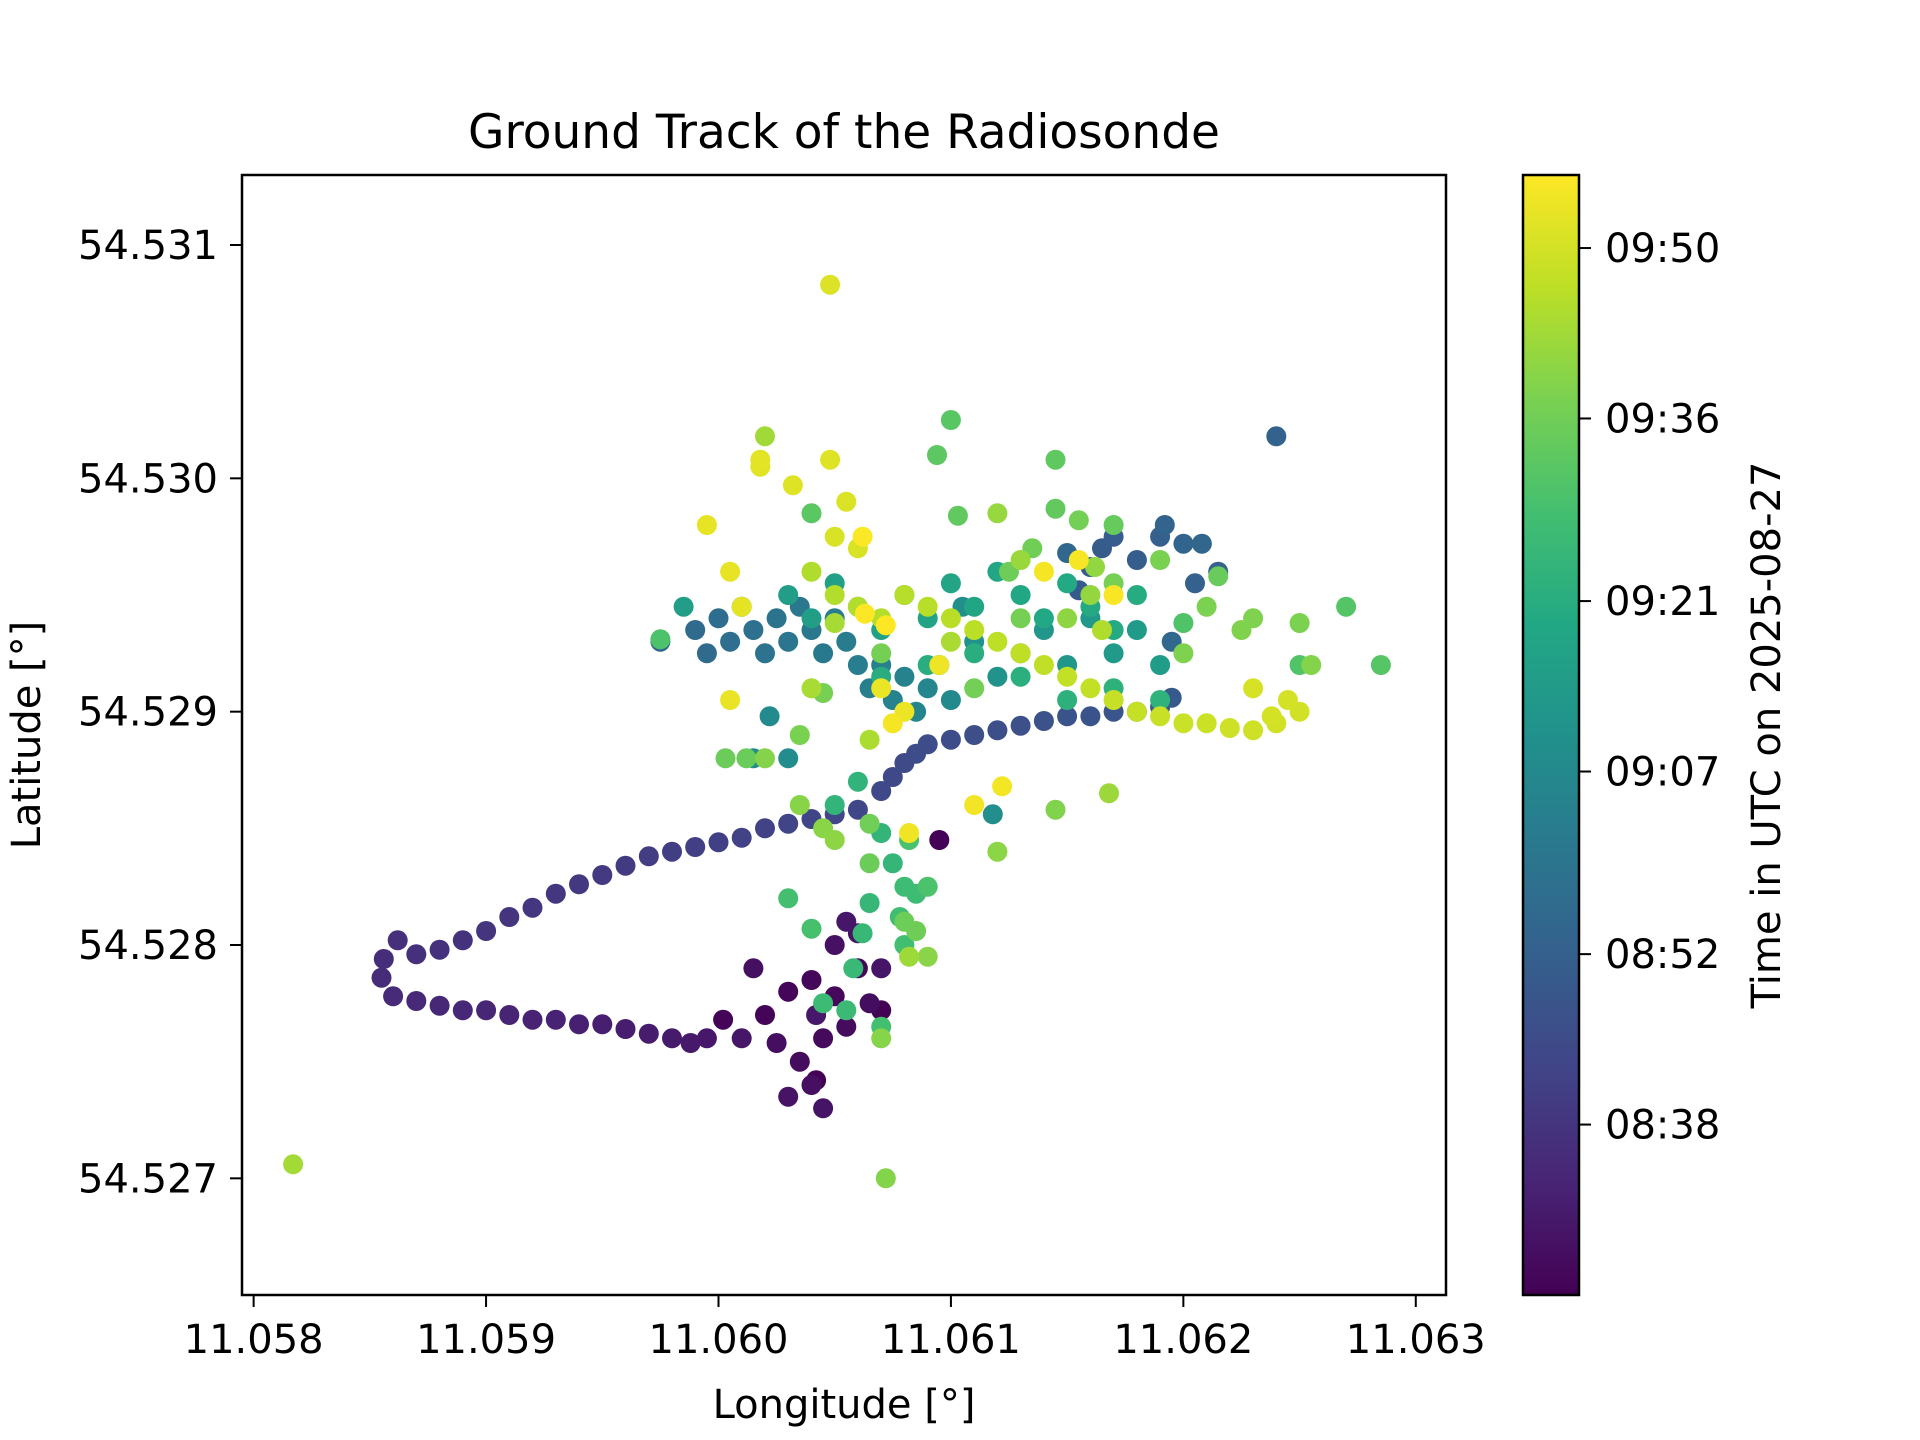  Describe the element at coordinates (148, 246) in the screenshot. I see `y-tick-label: 54.531` at that location.